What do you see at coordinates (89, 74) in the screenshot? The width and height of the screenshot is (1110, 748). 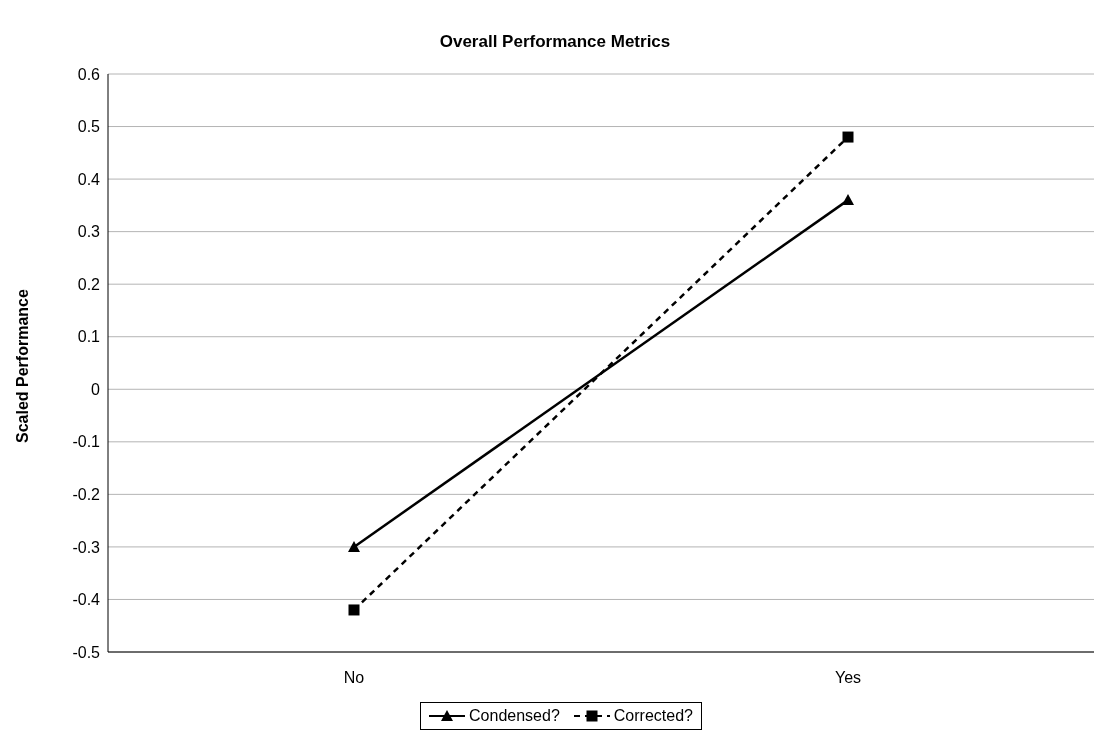 I see `y-tick-label: 0.6` at bounding box center [89, 74].